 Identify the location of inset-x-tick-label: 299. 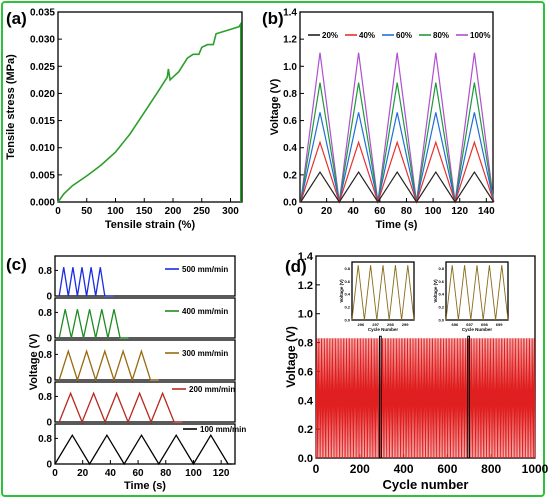
(405, 324).